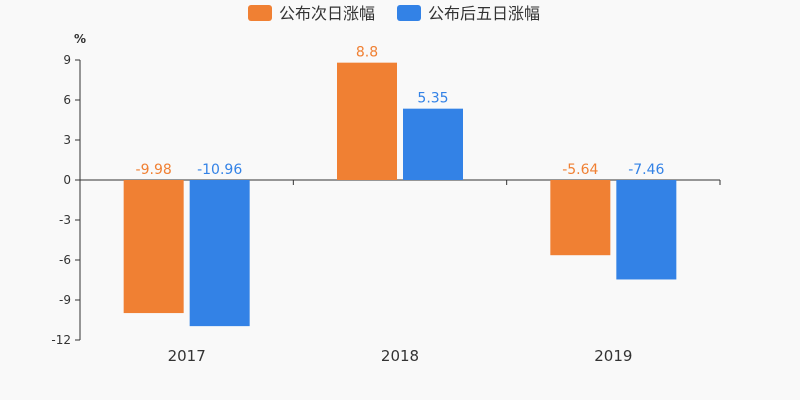 The image size is (800, 400). I want to click on x-category-label: 2019, so click(613, 356).